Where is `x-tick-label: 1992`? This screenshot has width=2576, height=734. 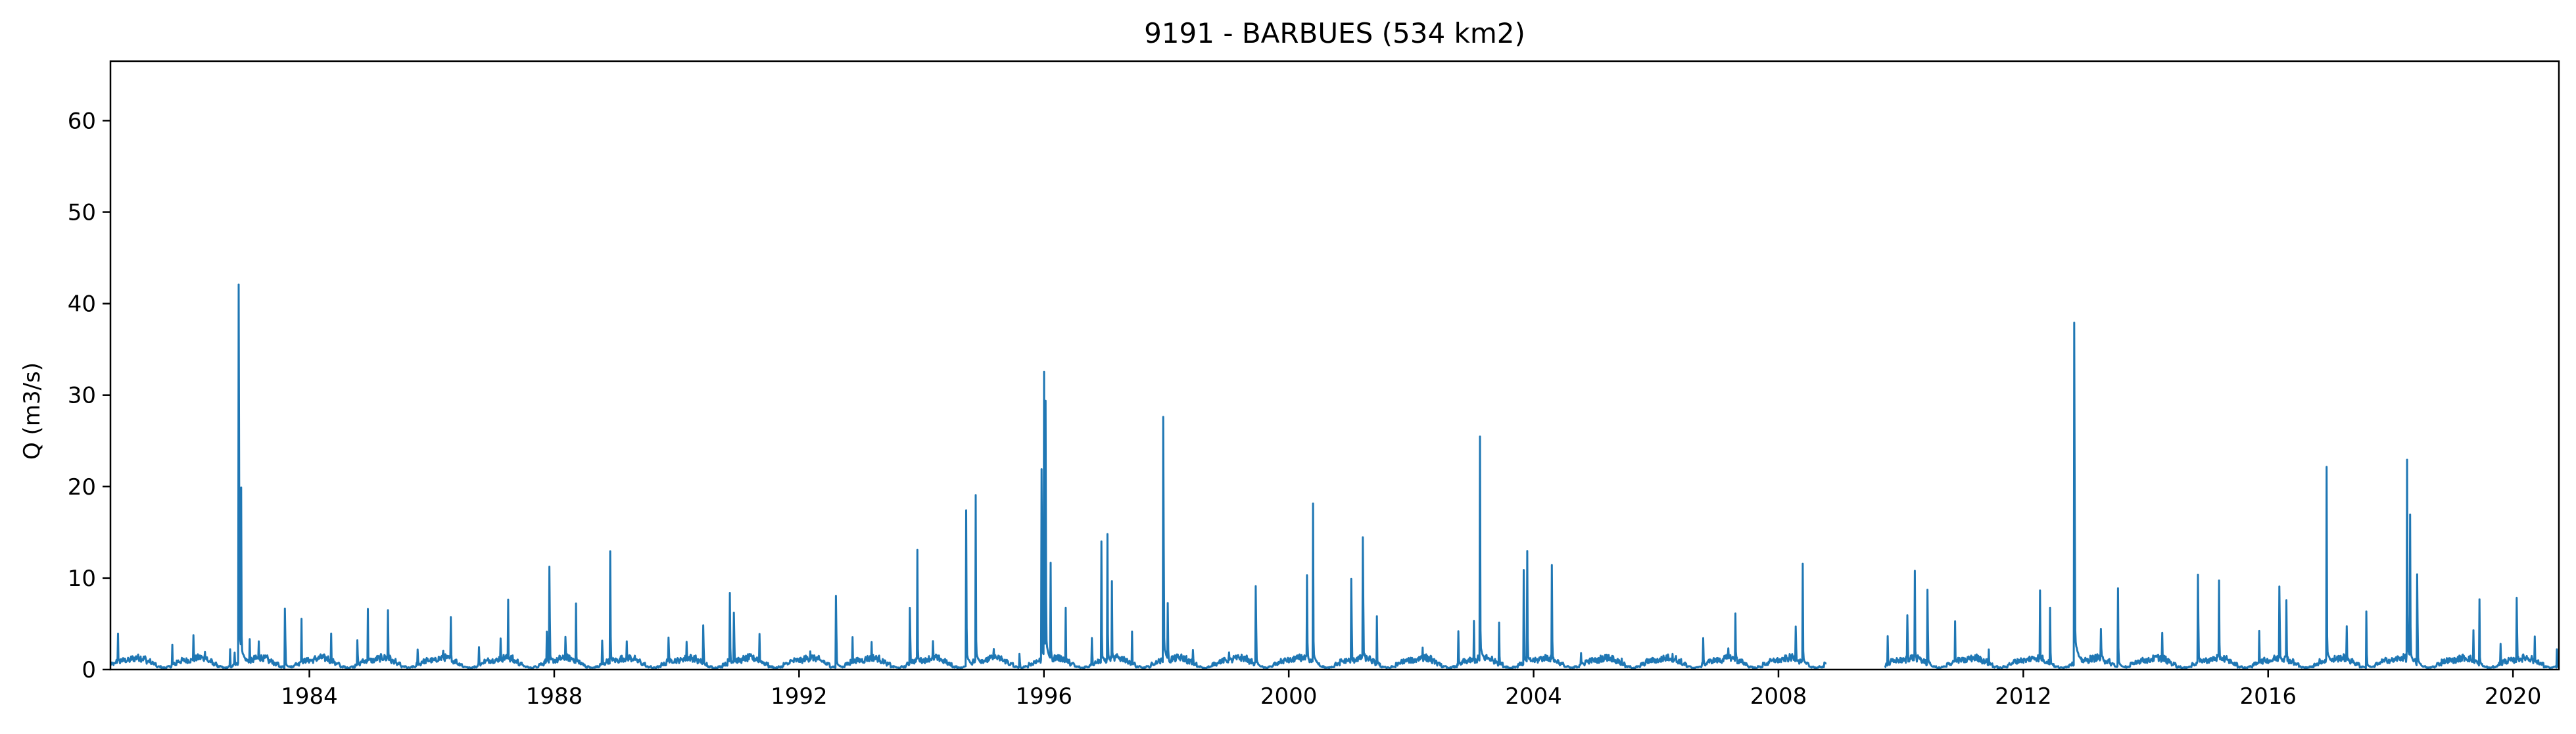 x-tick-label: 1992 is located at coordinates (799, 697).